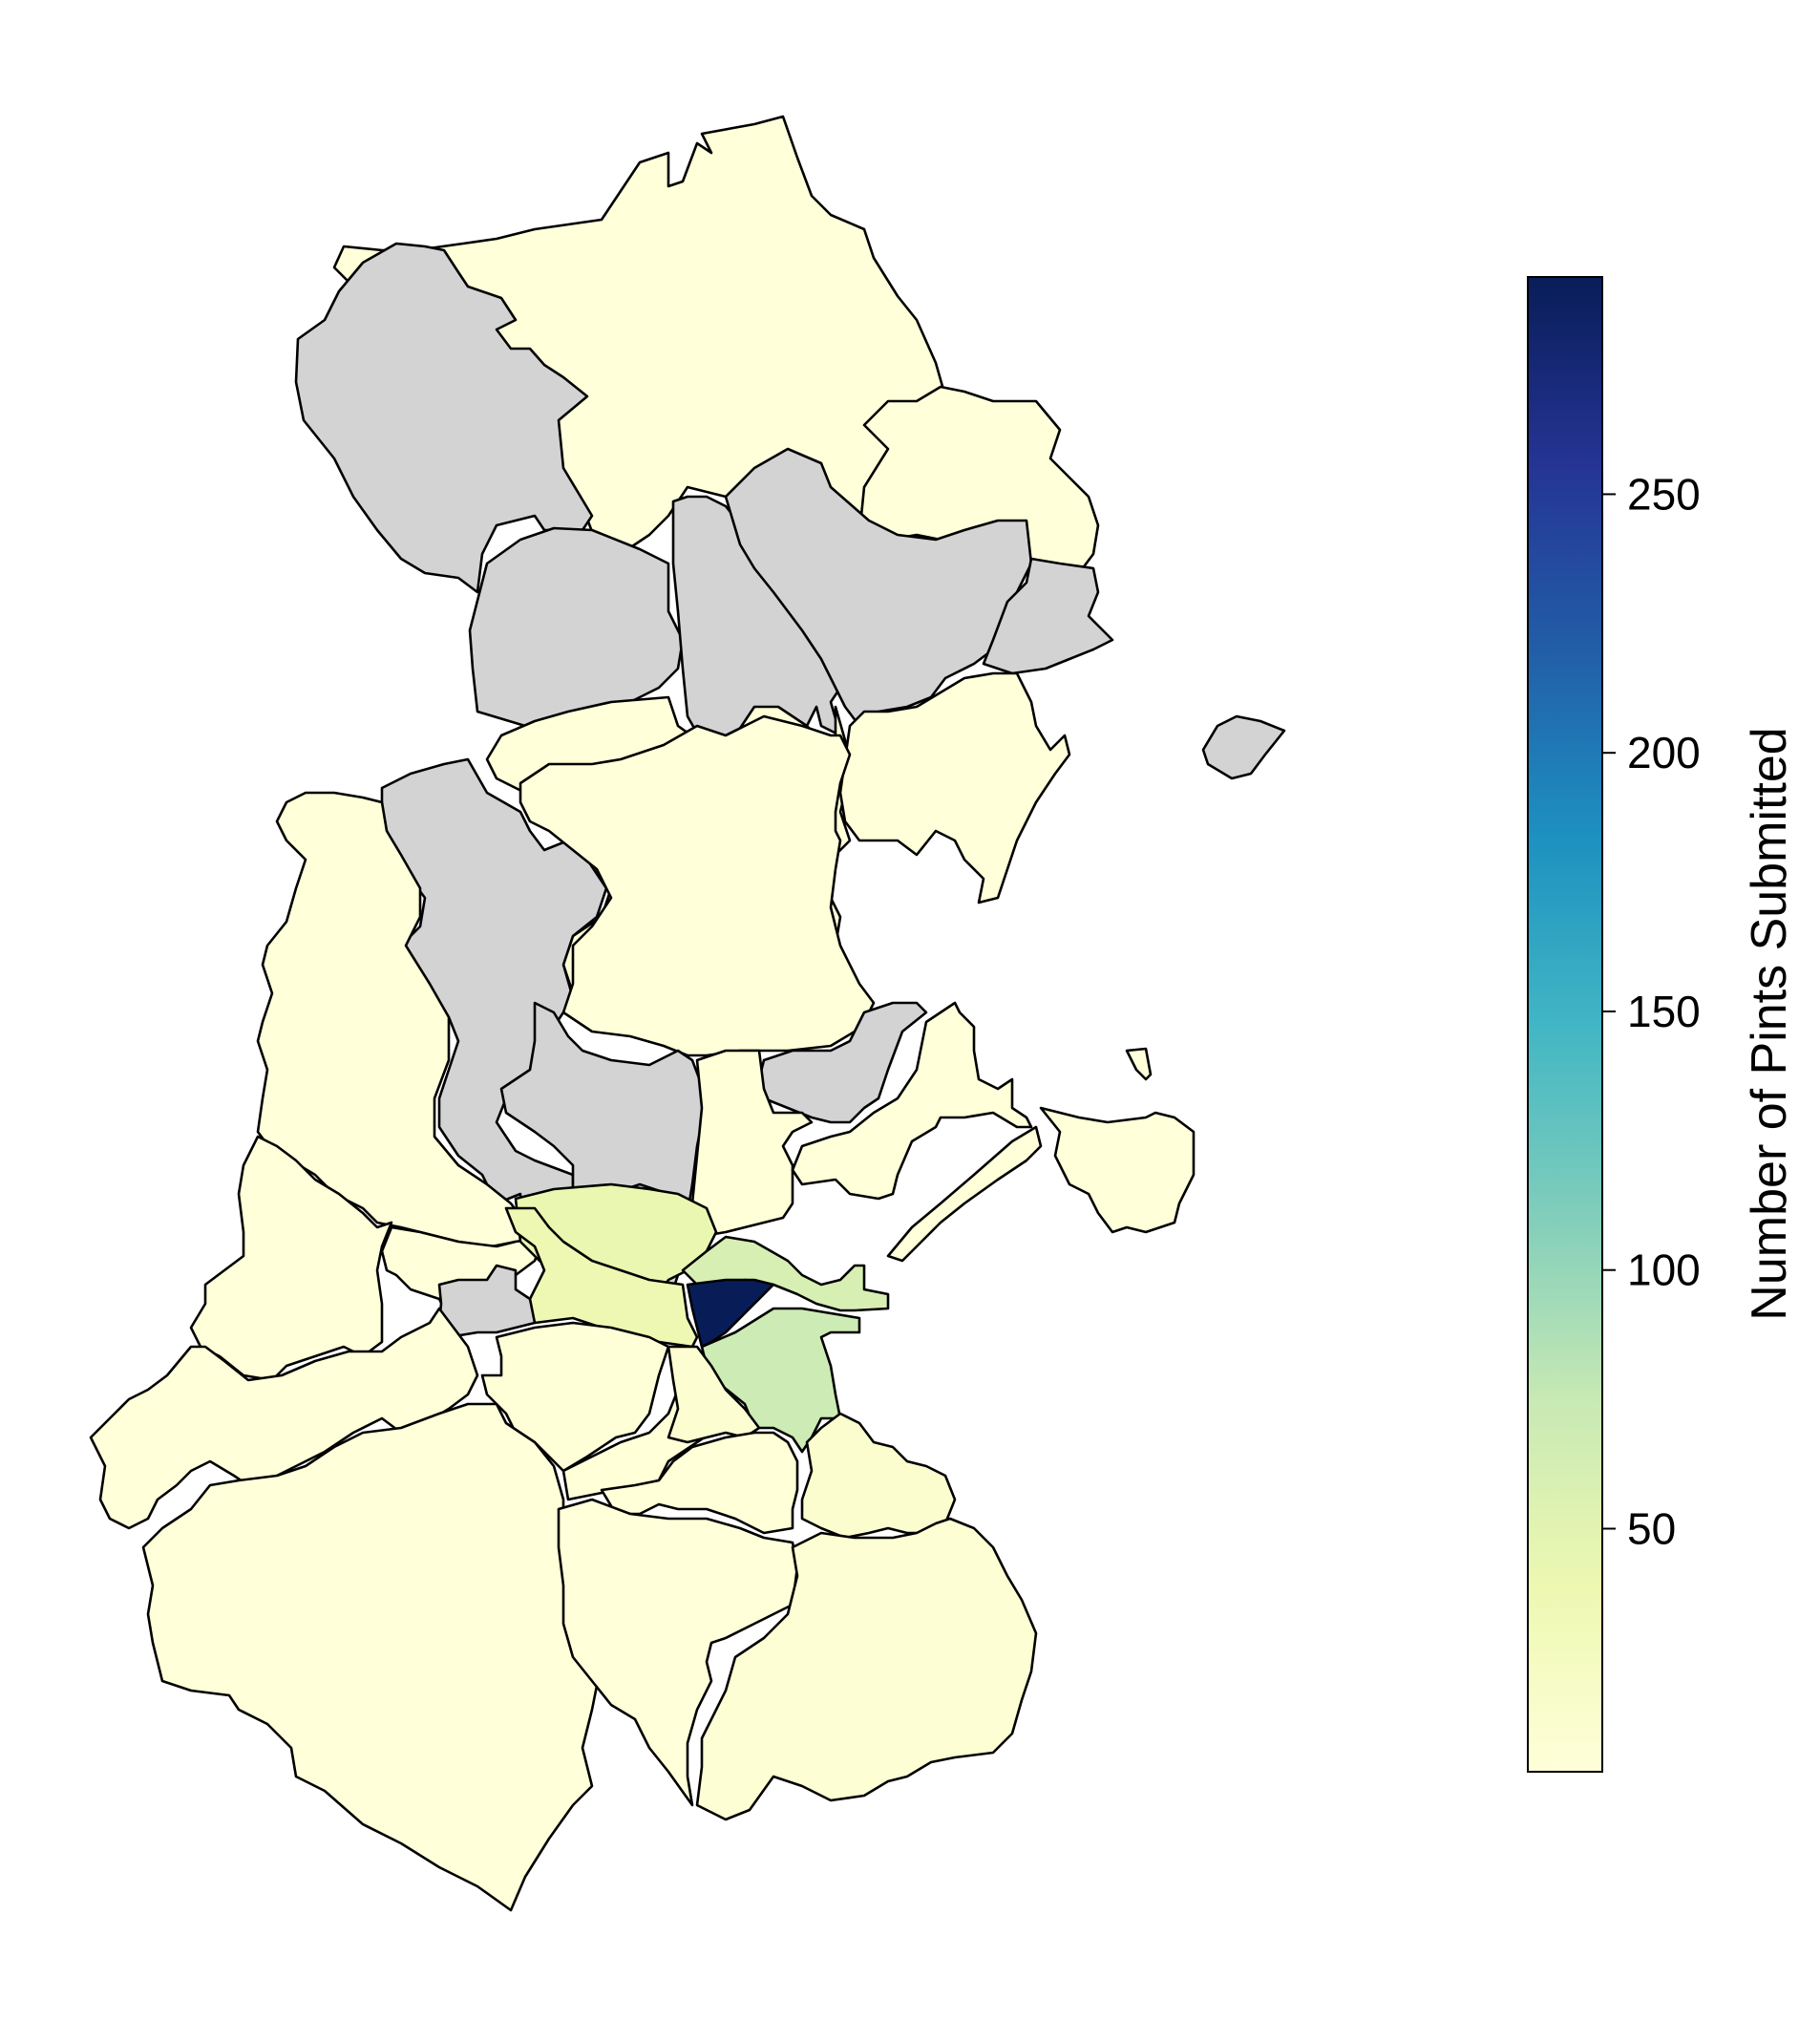 The image size is (1820, 2043). Describe the element at coordinates (1048, 616) in the screenshot. I see `region-northeast-grey-small` at that location.